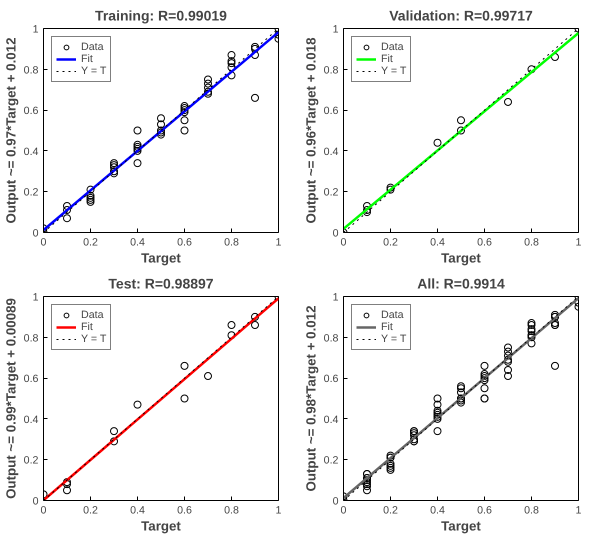 The image size is (606, 540). I want to click on y-axis-title: Output ~= 0.96*Target + 0.018, so click(311, 130).